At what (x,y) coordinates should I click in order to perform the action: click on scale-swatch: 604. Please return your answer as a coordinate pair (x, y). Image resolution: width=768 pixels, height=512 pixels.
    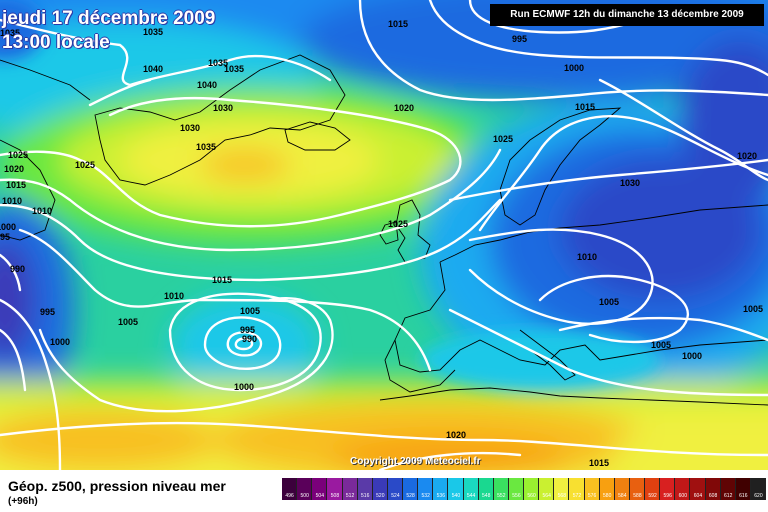
    Looking at the image, I should click on (698, 489).